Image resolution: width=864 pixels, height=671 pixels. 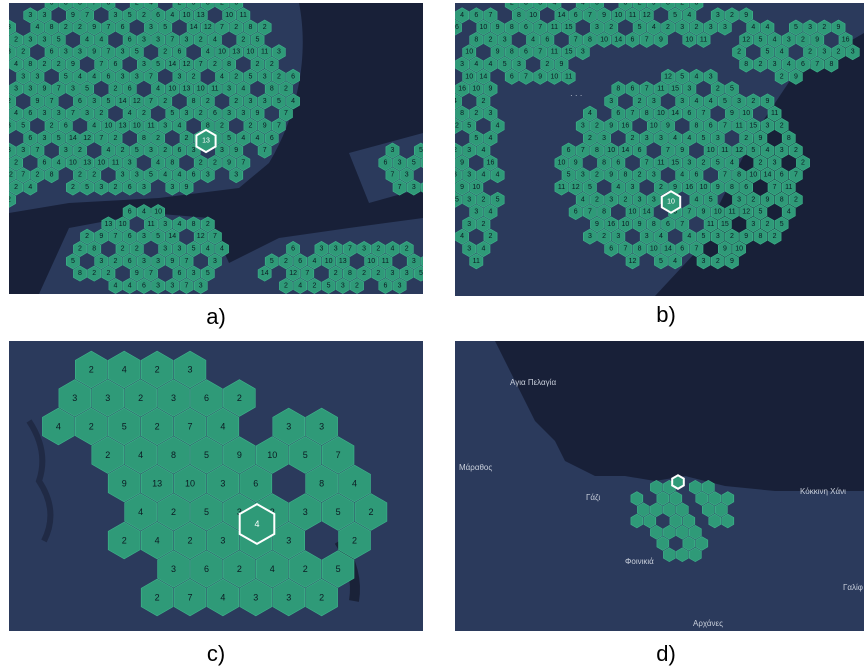 I want to click on hex-count-label: 12, so click(x=668, y=76).